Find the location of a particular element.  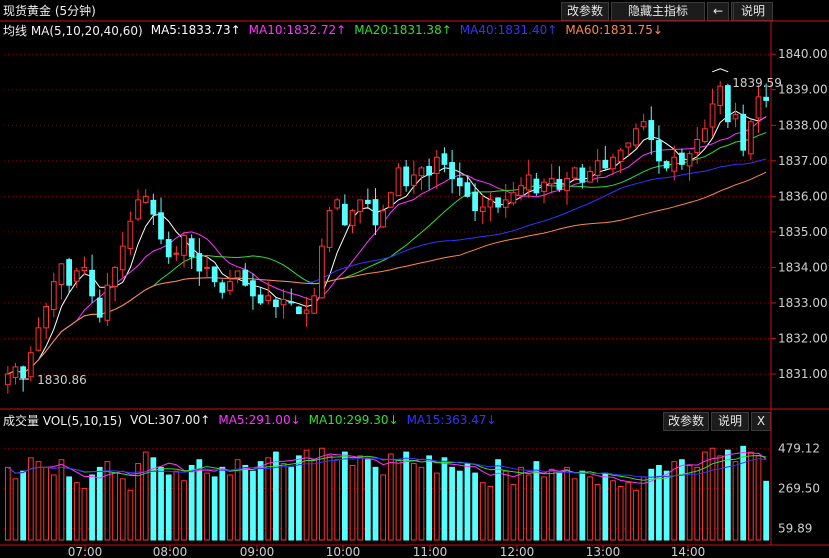

high-marker is located at coordinates (720, 70).